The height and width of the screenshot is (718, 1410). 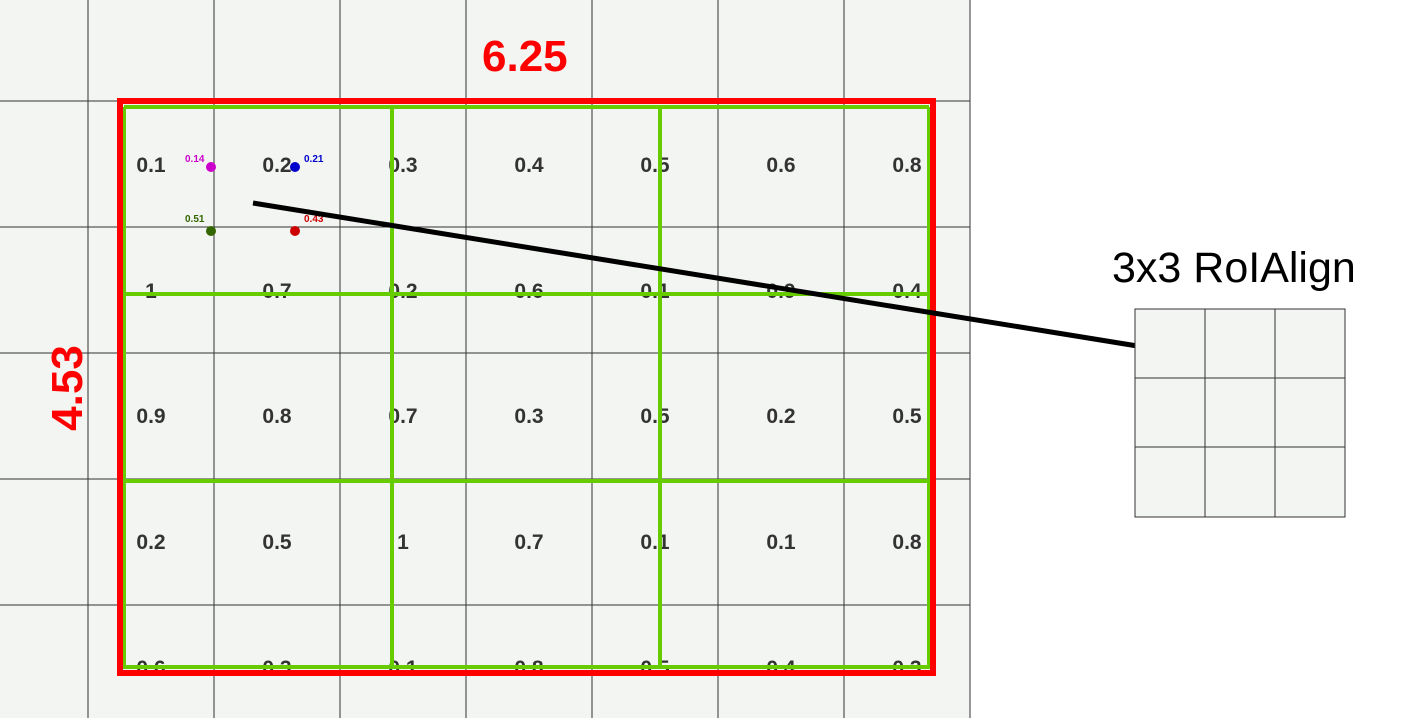 What do you see at coordinates (195, 159) in the screenshot?
I see `sample-point-label: 0.14` at bounding box center [195, 159].